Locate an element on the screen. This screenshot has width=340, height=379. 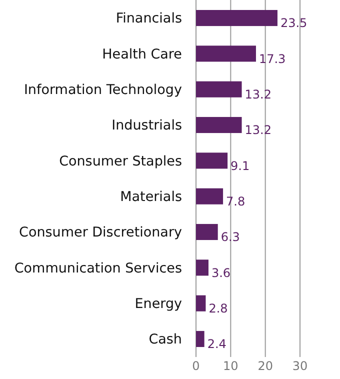
data-label: 2.4 is located at coordinates (216, 344).